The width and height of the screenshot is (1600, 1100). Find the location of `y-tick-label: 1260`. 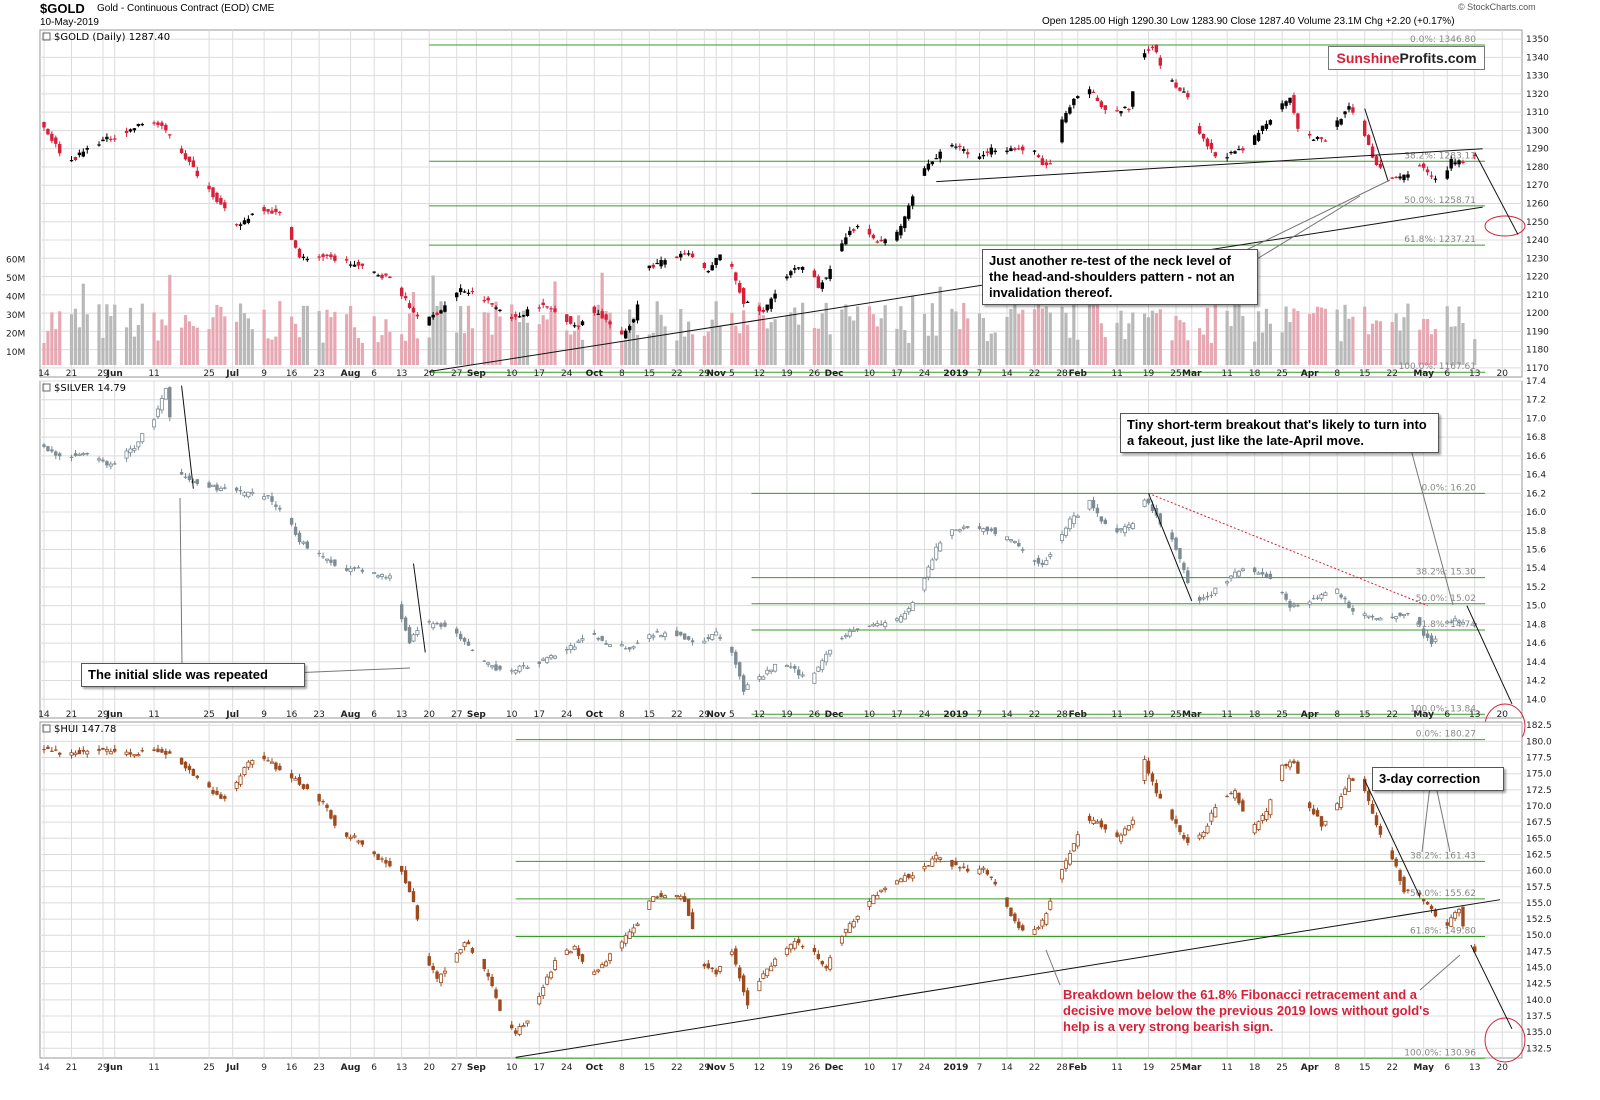

y-tick-label: 1260 is located at coordinates (1537, 205).